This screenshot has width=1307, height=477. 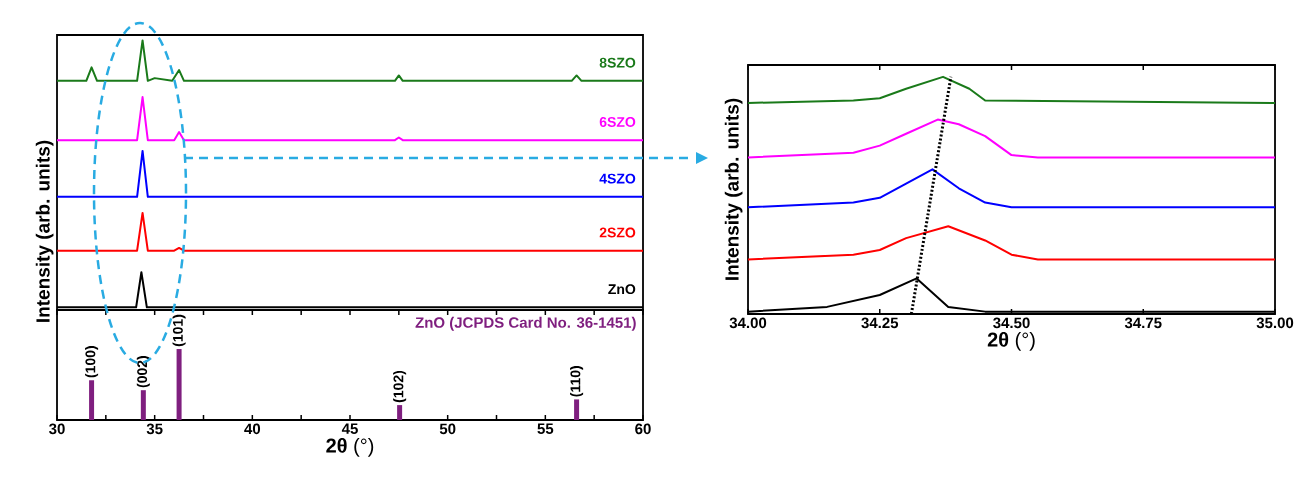 I want to click on series-label: 2SZO, so click(x=617, y=232).